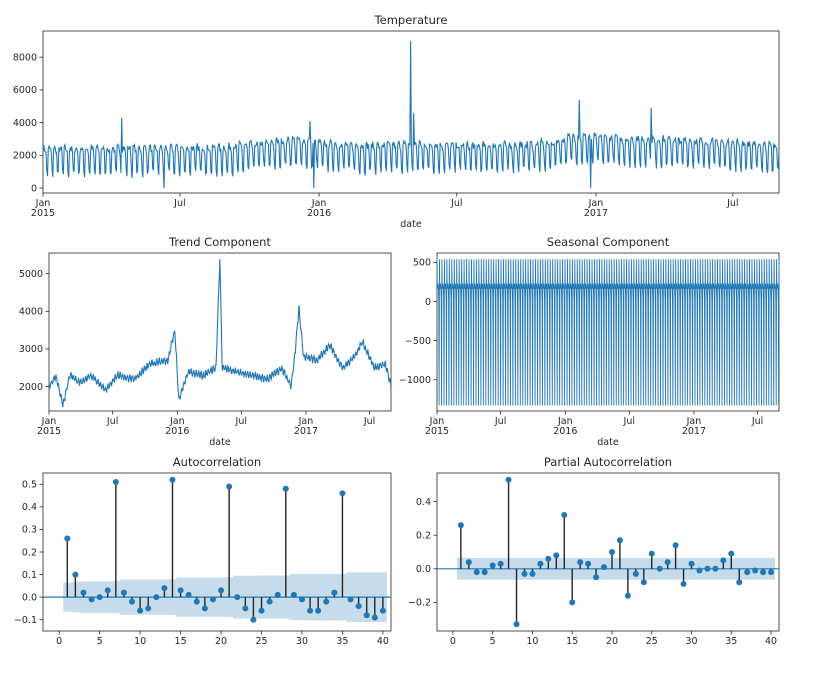  I want to click on y-tick-label: 5000, so click(31, 274).